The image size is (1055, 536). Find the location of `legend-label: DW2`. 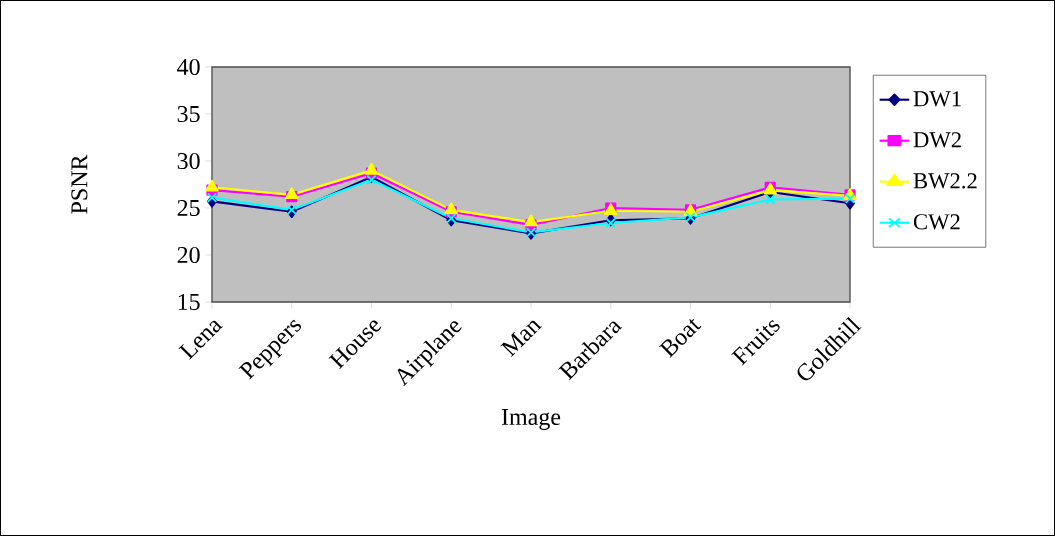

legend-label: DW2 is located at coordinates (937, 140).